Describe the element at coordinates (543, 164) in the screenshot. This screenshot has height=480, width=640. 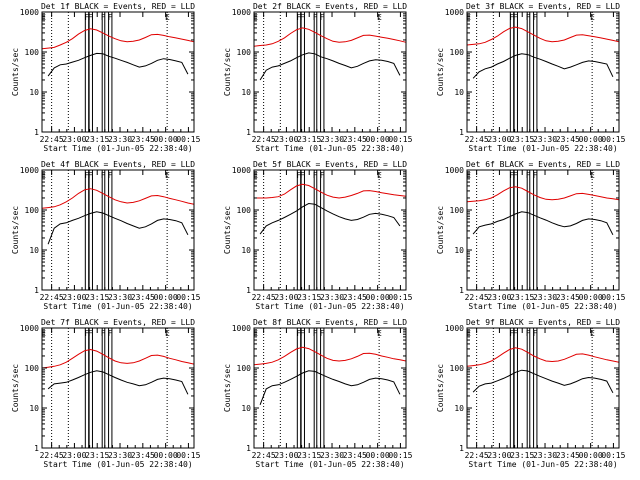
I see `panel-title: Det 6f BLACK = Events, RED = LLD` at that location.